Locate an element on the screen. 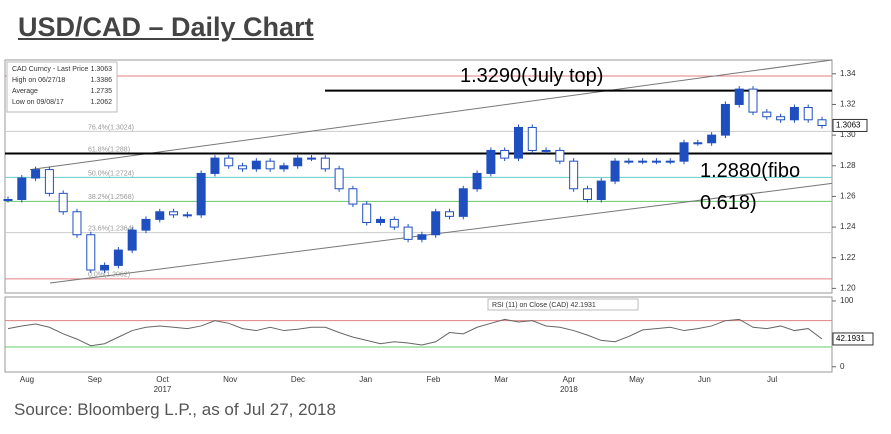 This screenshot has width=891, height=434. x-year-label: 2018 is located at coordinates (569, 389).